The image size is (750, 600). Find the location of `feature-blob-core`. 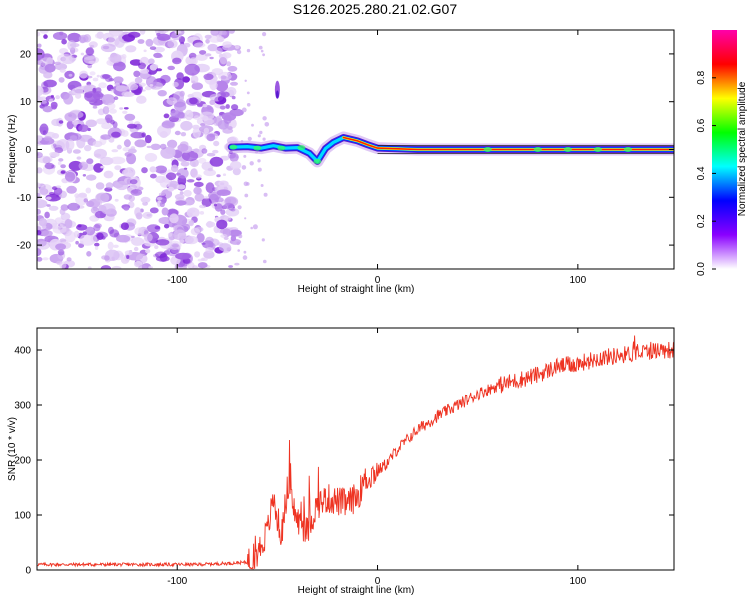

feature-blob-core is located at coordinates (277, 94).